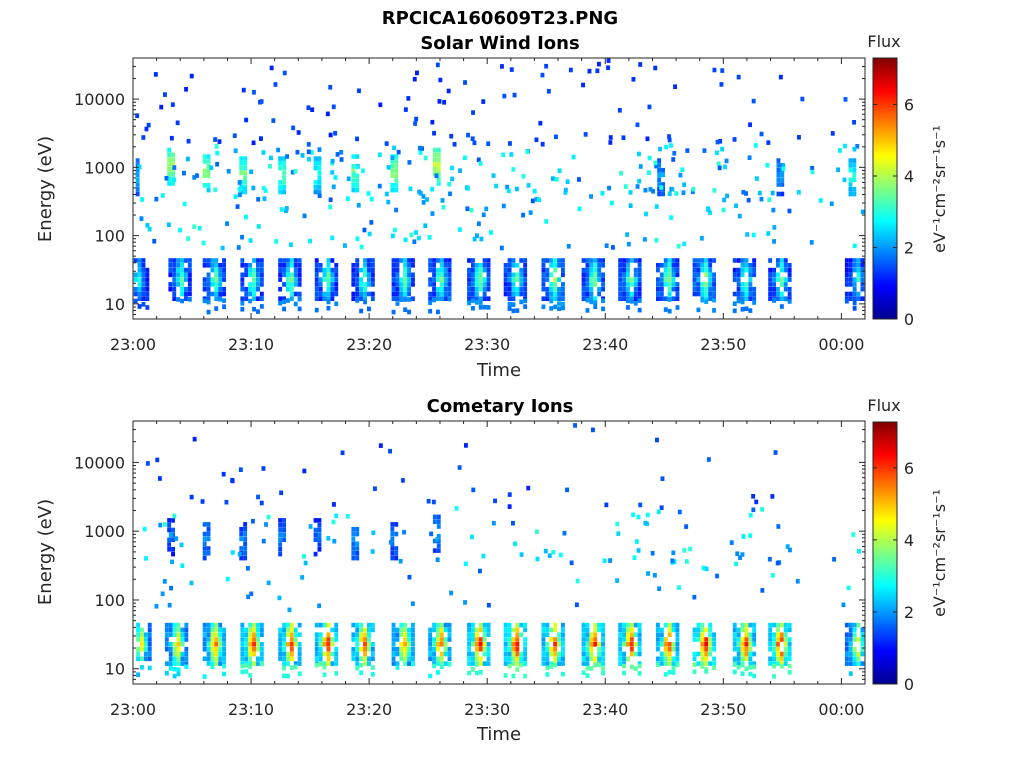 The width and height of the screenshot is (1024, 768). Describe the element at coordinates (939, 189) in the screenshot. I see `solar-wind-colorbar-unit: eV⁻¹cm⁻²sr⁻¹s⁻¹` at that location.